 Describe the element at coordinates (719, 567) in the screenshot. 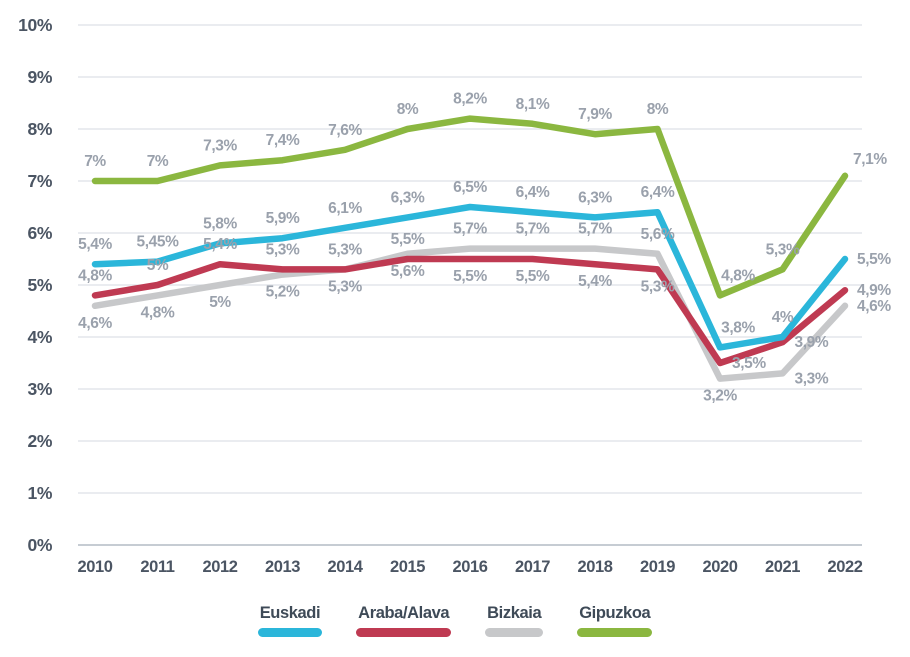

I see `x-axis-label: 2020` at that location.